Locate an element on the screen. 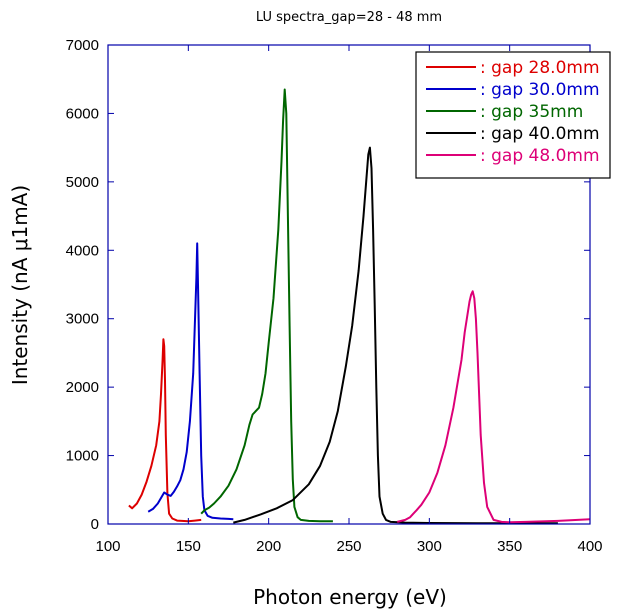  x-tick-label: 250 is located at coordinates (348, 546).